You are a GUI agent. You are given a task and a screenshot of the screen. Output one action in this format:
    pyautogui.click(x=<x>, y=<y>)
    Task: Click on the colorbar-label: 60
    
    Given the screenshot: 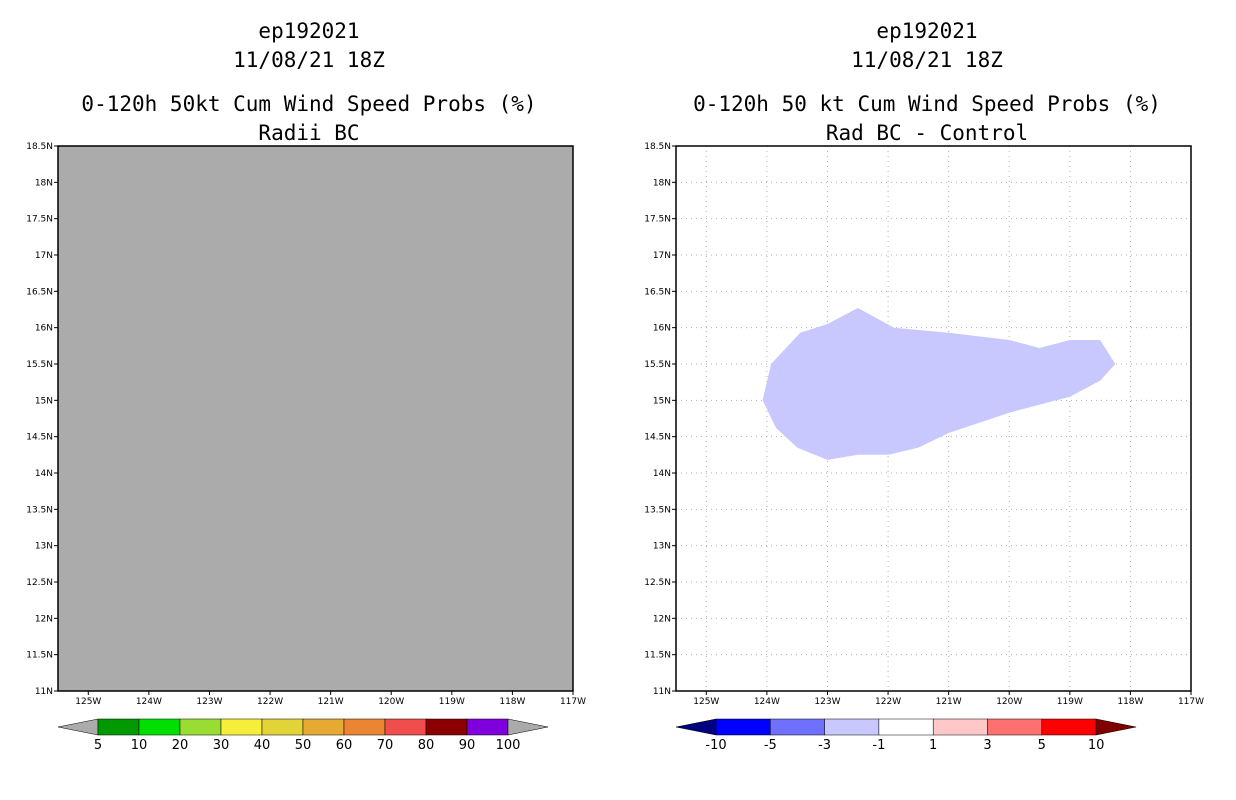 What is the action you would take?
    pyautogui.click(x=344, y=745)
    